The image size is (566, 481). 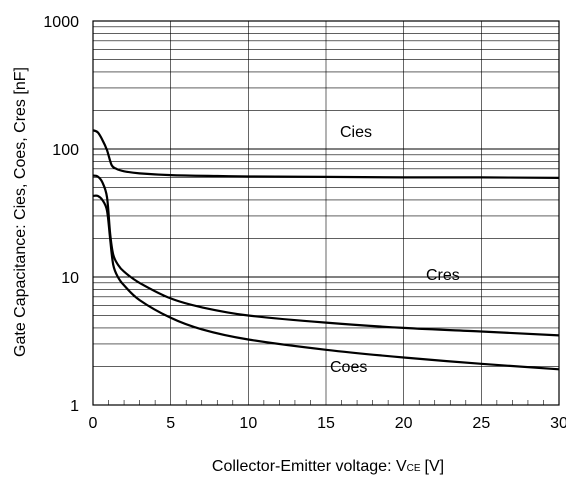 What do you see at coordinates (414, 468) in the screenshot?
I see `x-axis-title-subscript: CE` at bounding box center [414, 468].